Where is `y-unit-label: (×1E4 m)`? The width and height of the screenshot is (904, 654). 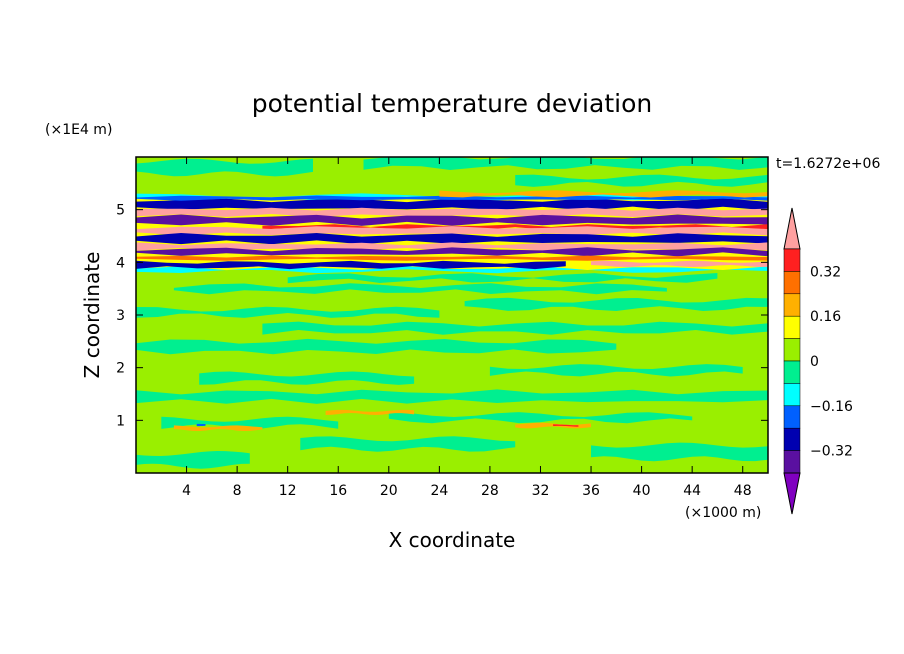
y-unit-label: (×1E4 m) is located at coordinates (78, 130).